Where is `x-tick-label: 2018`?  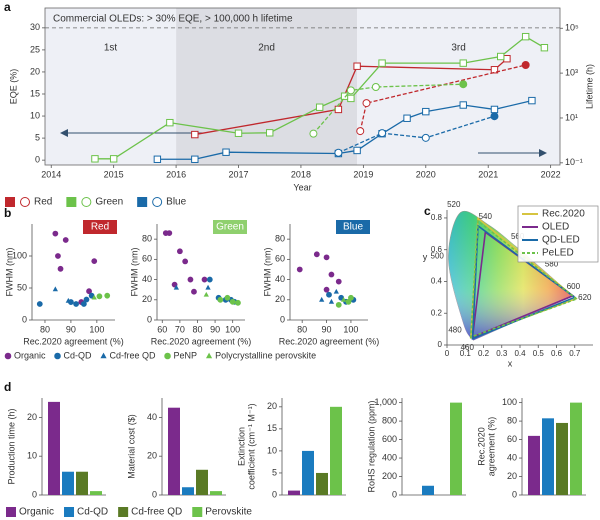 x-tick-label: 2018 is located at coordinates (301, 174).